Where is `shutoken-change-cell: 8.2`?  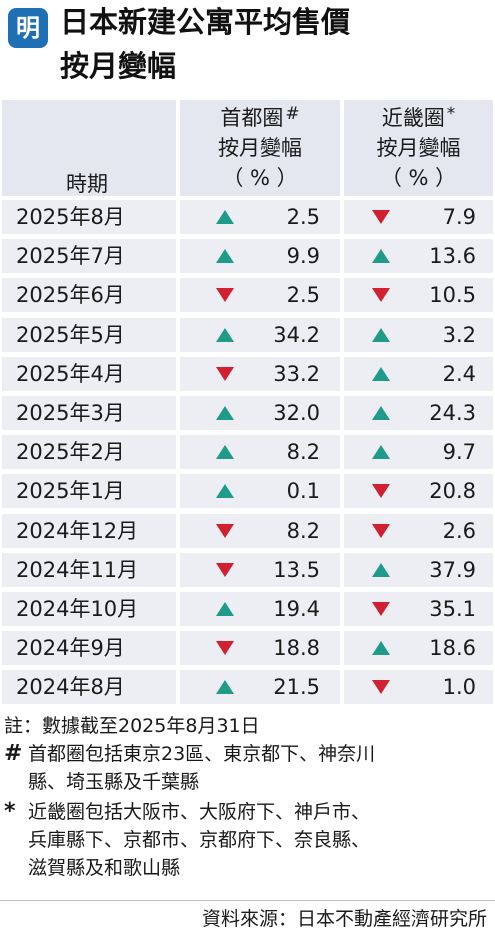 shutoken-change-cell: 8.2 is located at coordinates (260, 530).